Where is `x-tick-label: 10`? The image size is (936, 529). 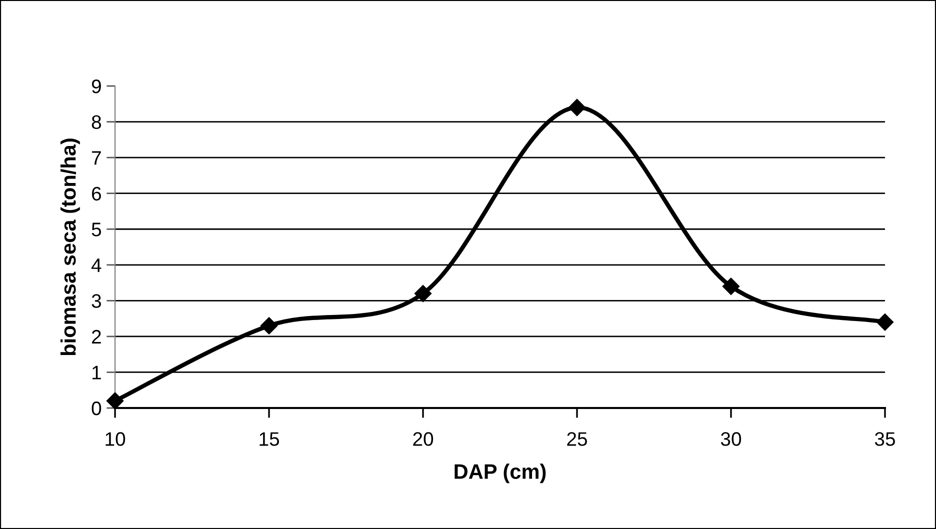
x-tick-label: 10 is located at coordinates (116, 439).